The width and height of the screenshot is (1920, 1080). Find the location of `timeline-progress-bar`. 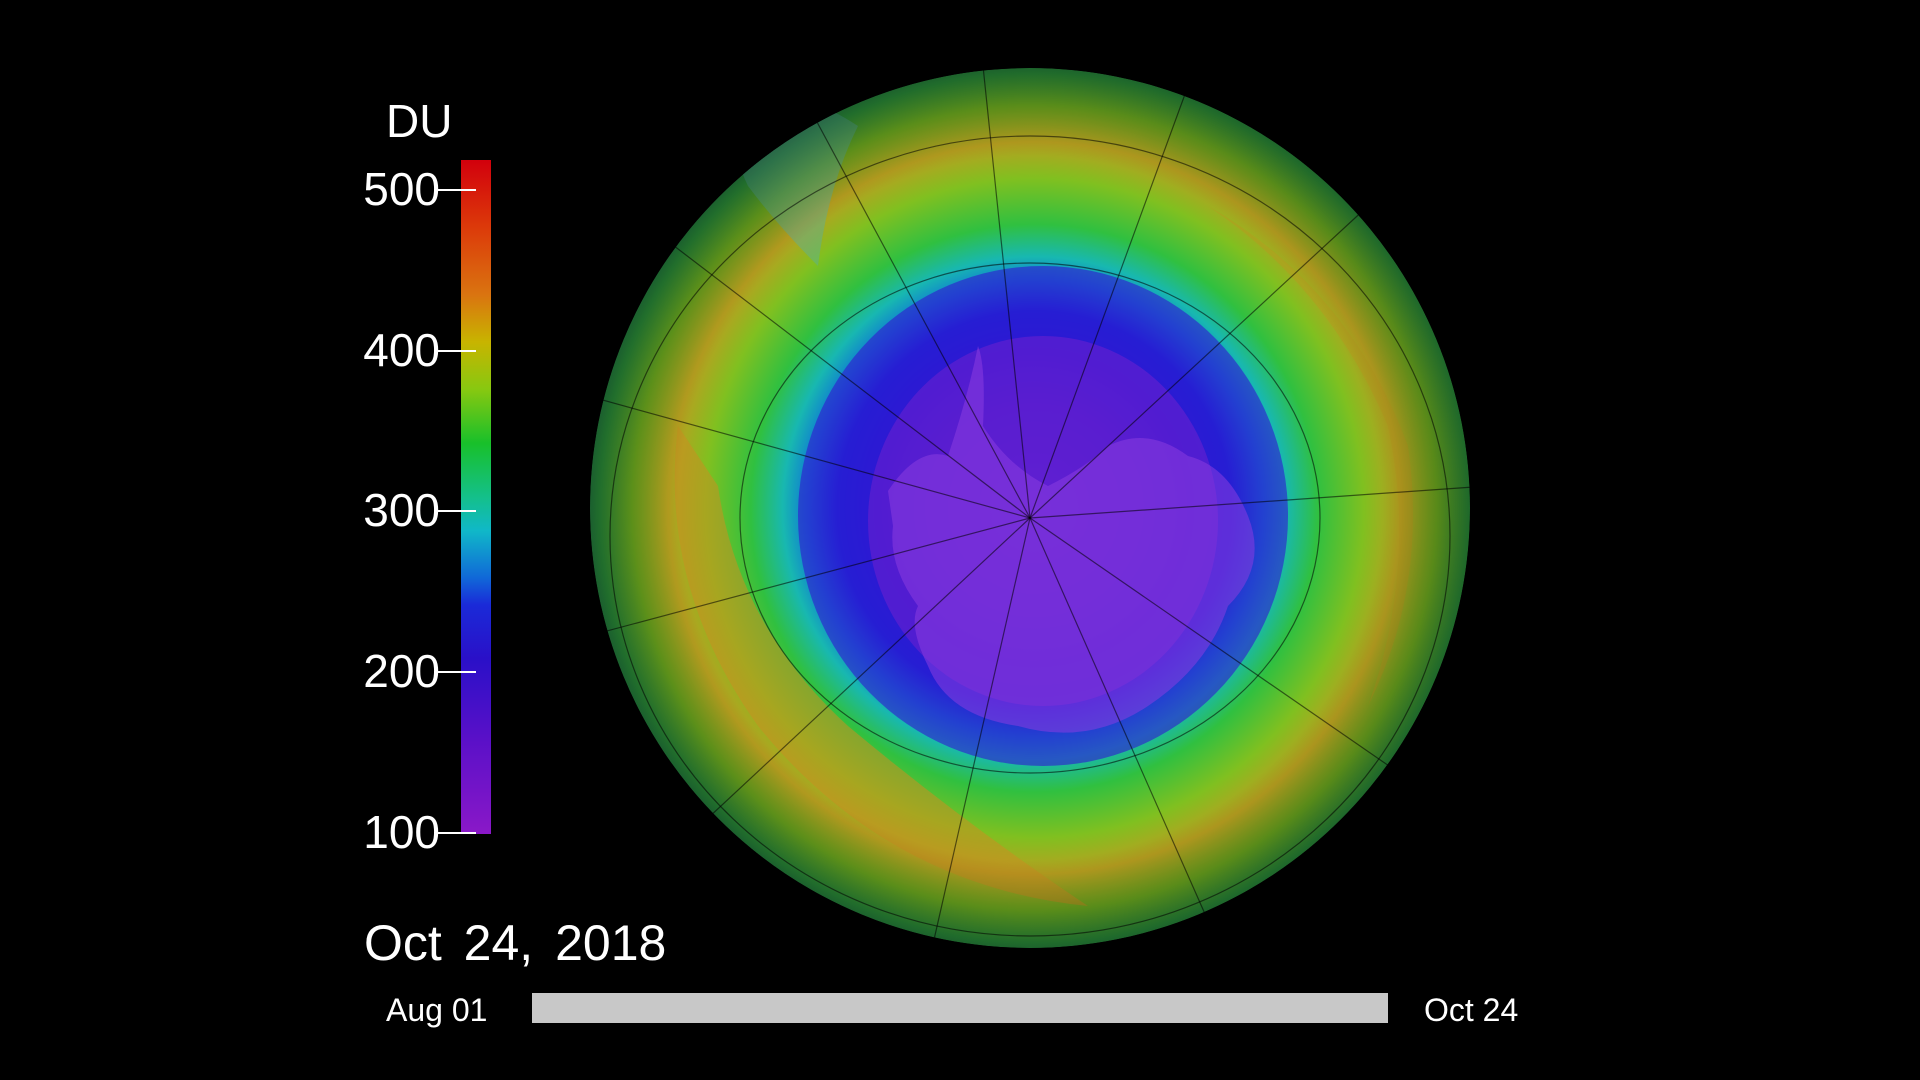

timeline-progress-bar is located at coordinates (960, 1008).